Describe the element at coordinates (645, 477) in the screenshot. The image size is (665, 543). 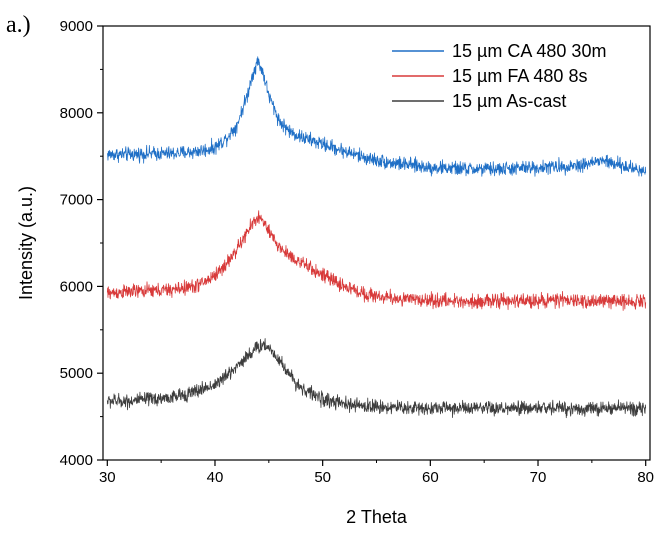
I see `x-tick-label: 80` at that location.